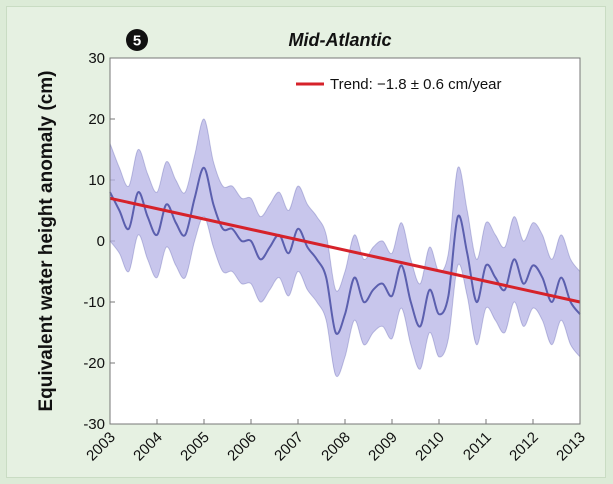 The width and height of the screenshot is (613, 484). I want to click on legend: Trend: −1.8 ± 0.6 cm/year, so click(399, 84).